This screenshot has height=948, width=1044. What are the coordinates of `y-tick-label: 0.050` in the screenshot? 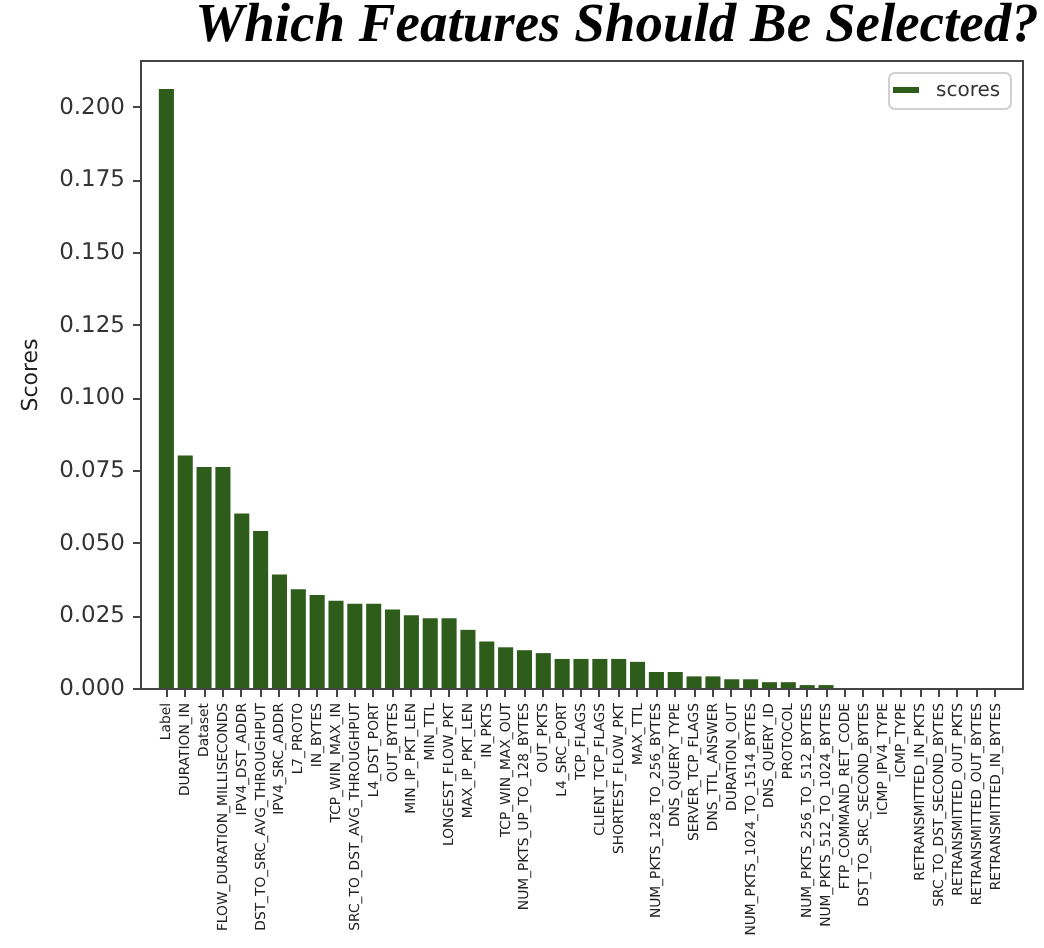 It's located at (92, 541).